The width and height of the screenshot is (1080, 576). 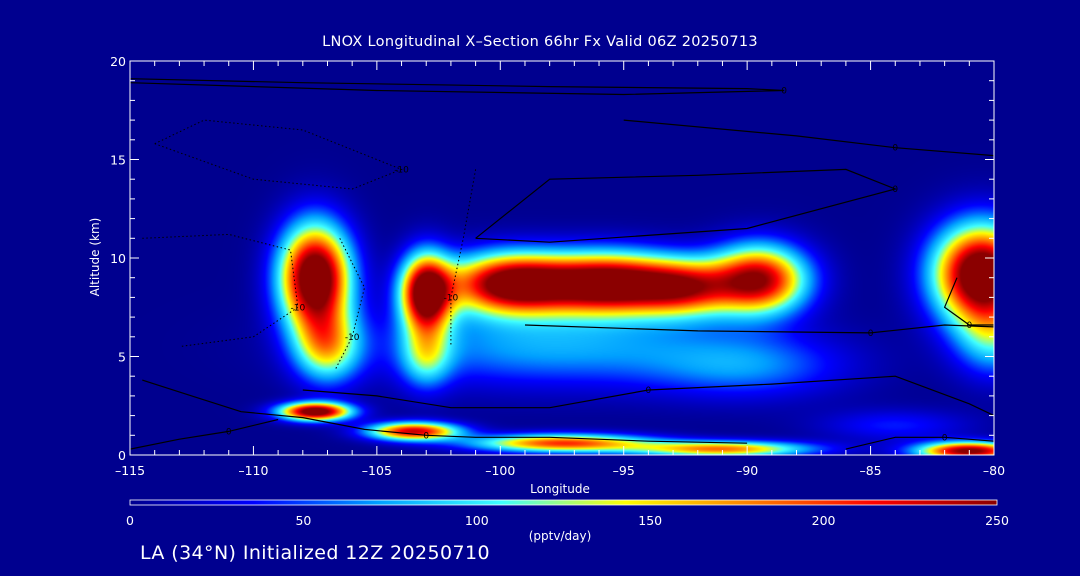 I want to click on x-tick-label: –115, so click(x=130, y=470).